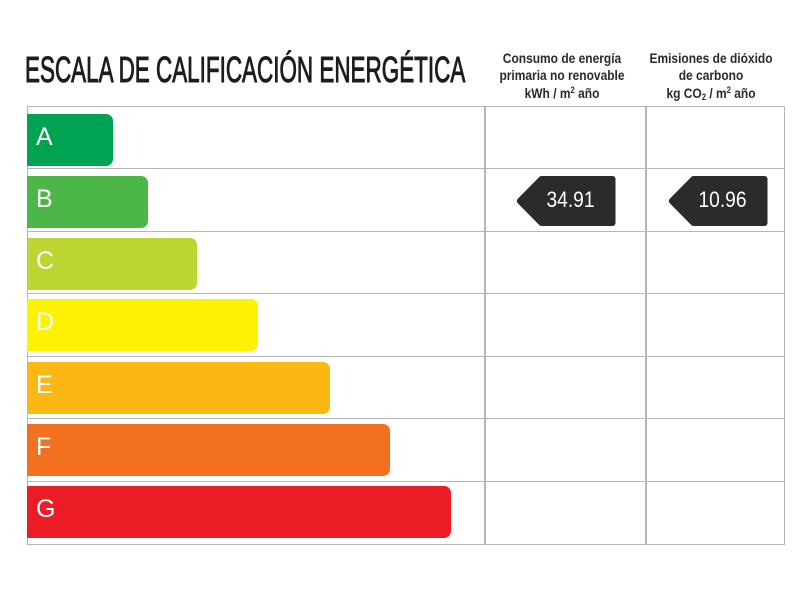  I want to click on svg-text: 34.91, so click(571, 199).